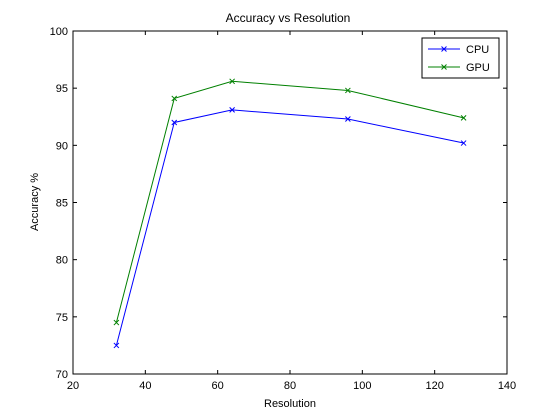 This screenshot has width=560, height=420. Describe the element at coordinates (434, 386) in the screenshot. I see `x-tick-label: 120` at that location.